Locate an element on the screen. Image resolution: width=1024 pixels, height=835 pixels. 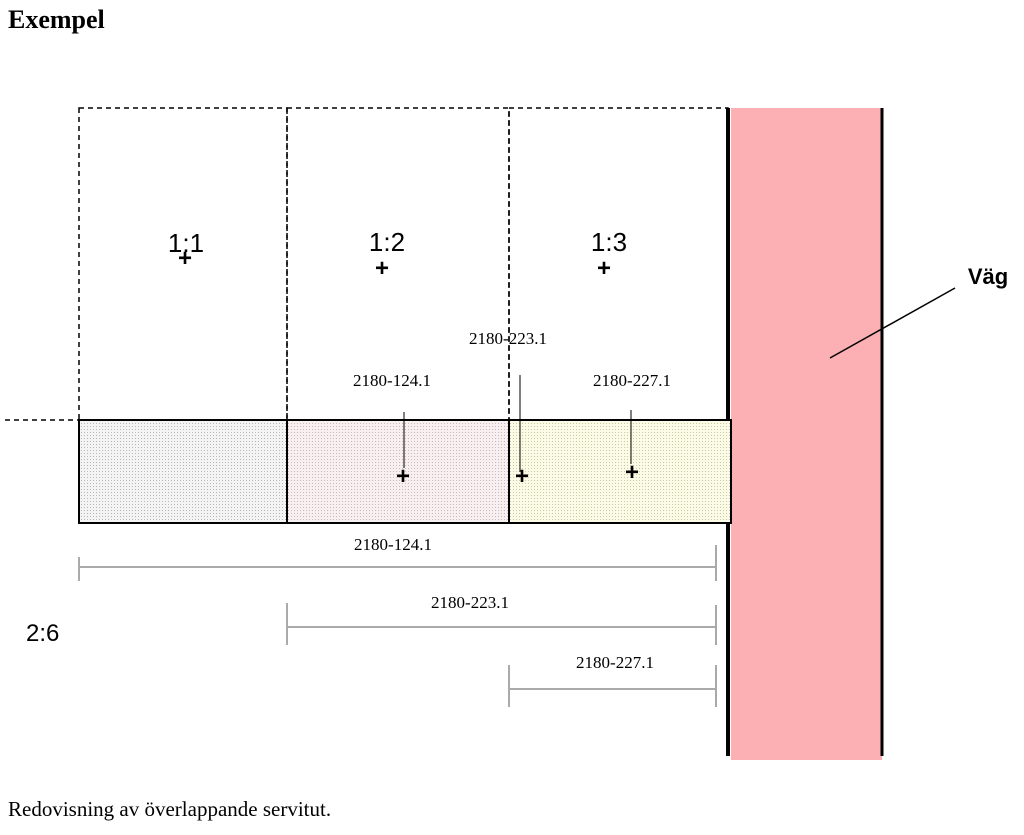
parcel-labels: 1:1 1:2 1:3 is located at coordinates (397, 242).